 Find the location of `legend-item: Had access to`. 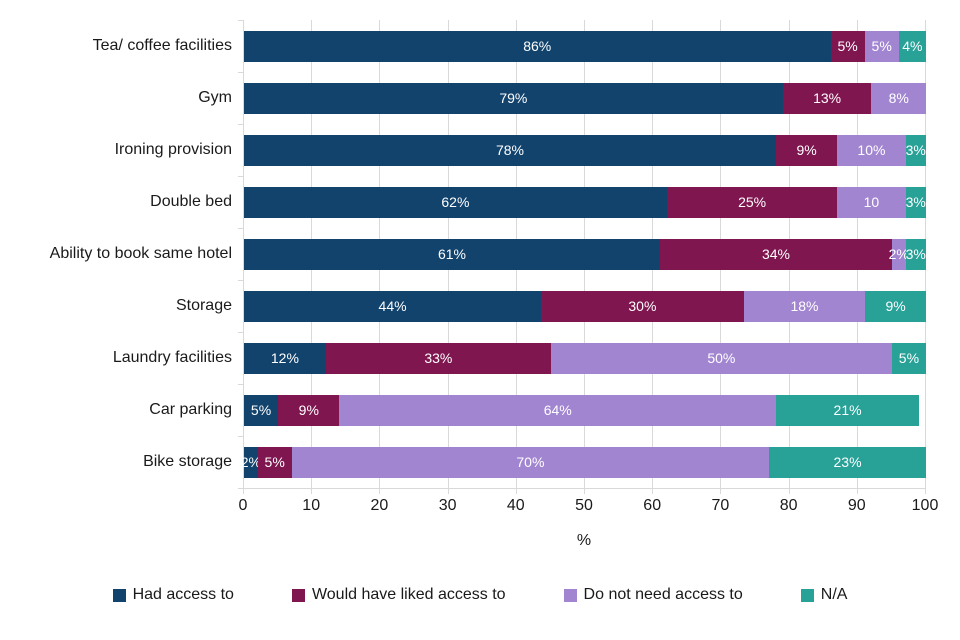

legend-item: Had access to is located at coordinates (173, 595).